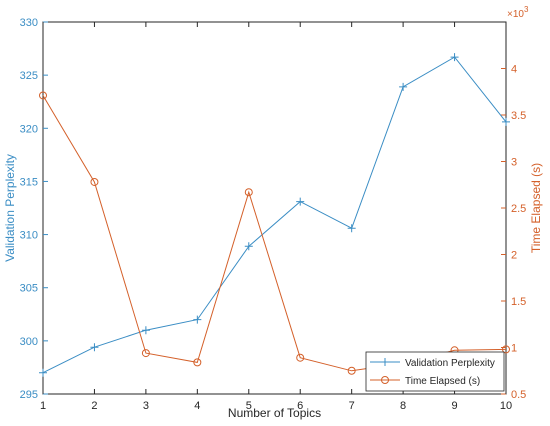 The height and width of the screenshot is (426, 550). What do you see at coordinates (352, 406) in the screenshot?
I see `x-tick-label: 7` at bounding box center [352, 406].